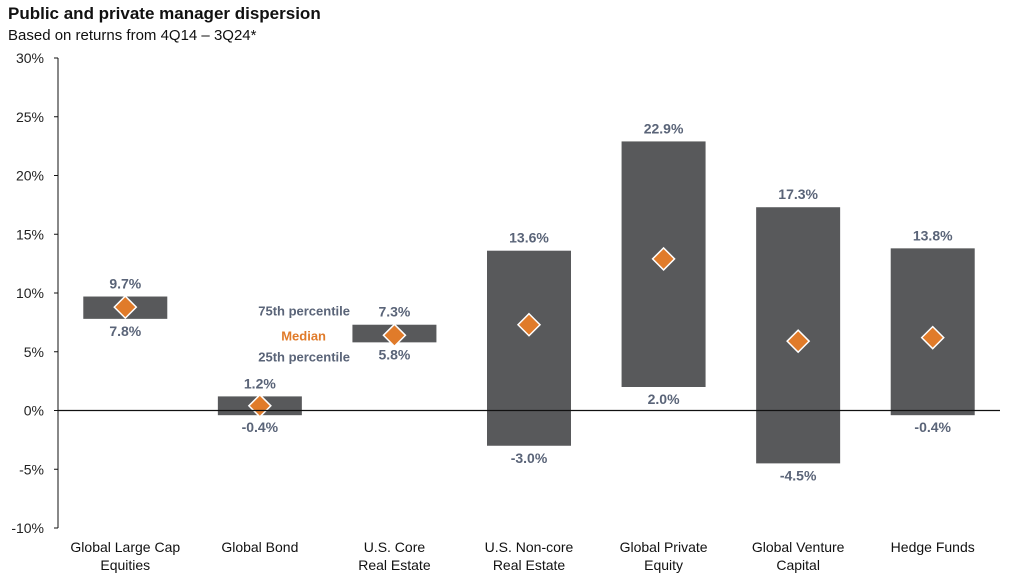 Image resolution: width=1024 pixels, height=586 pixels. What do you see at coordinates (529, 458) in the screenshot?
I see `p25-data-label: -3.0%` at bounding box center [529, 458].